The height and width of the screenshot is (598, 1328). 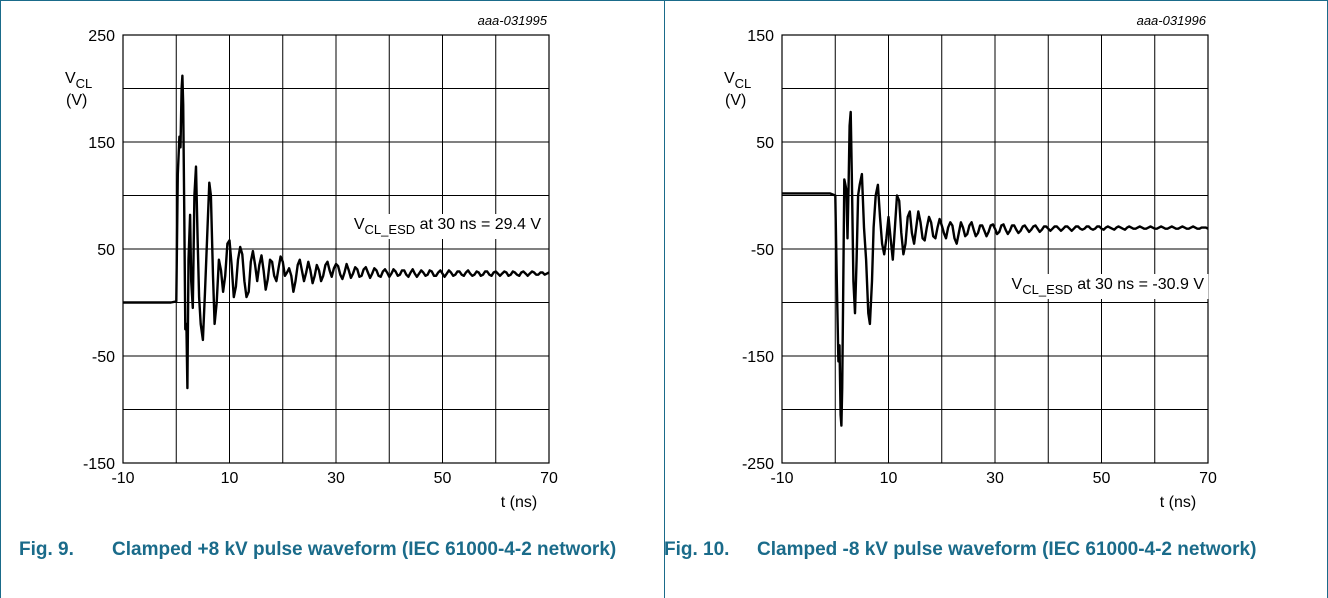 I want to click on annotation-vcl-esd: VCL_ESD at 30 ns = -30.9 V, so click(x=1108, y=286).